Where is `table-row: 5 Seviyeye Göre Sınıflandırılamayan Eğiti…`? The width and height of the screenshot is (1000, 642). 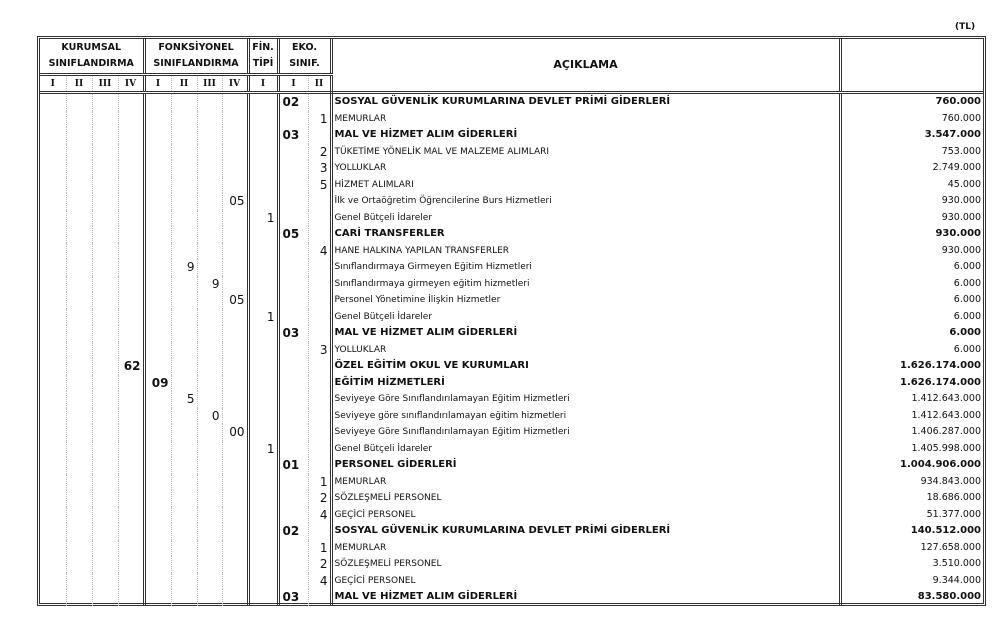
table-row: 5 Seviyeye Göre Sınıflandırılamayan Eğiti… is located at coordinates (511, 399).